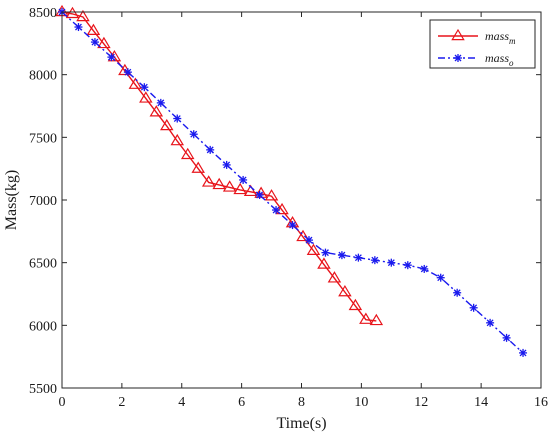  Describe the element at coordinates (477, 37) in the screenshot. I see `legend-item-mass-m: massm` at that location.